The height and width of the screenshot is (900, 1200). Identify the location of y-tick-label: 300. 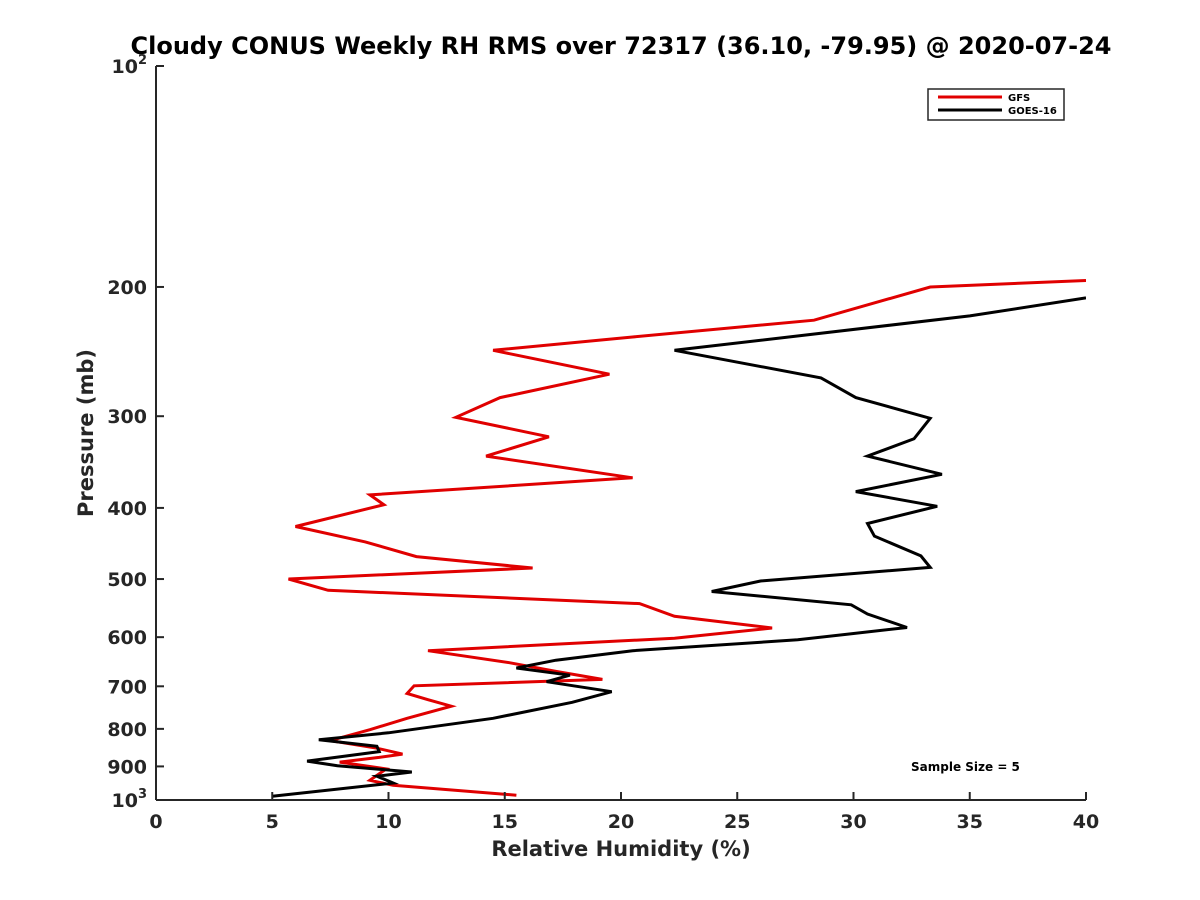
(127, 417).